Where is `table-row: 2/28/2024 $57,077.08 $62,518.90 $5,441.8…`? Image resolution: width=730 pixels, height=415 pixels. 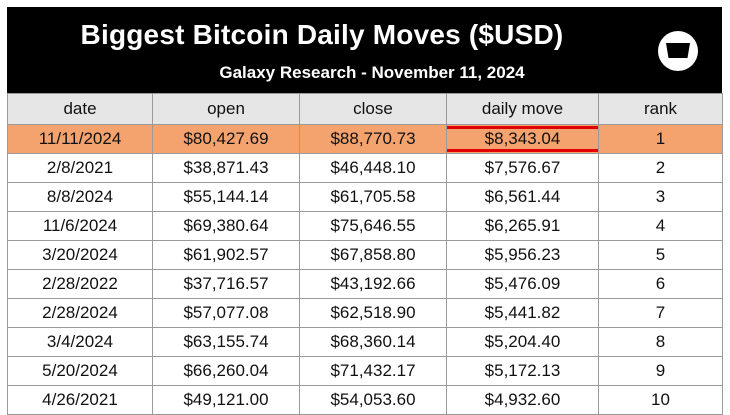 table-row: 2/28/2024 $57,077.08 $62,518.90 $5,441.8… is located at coordinates (365, 313).